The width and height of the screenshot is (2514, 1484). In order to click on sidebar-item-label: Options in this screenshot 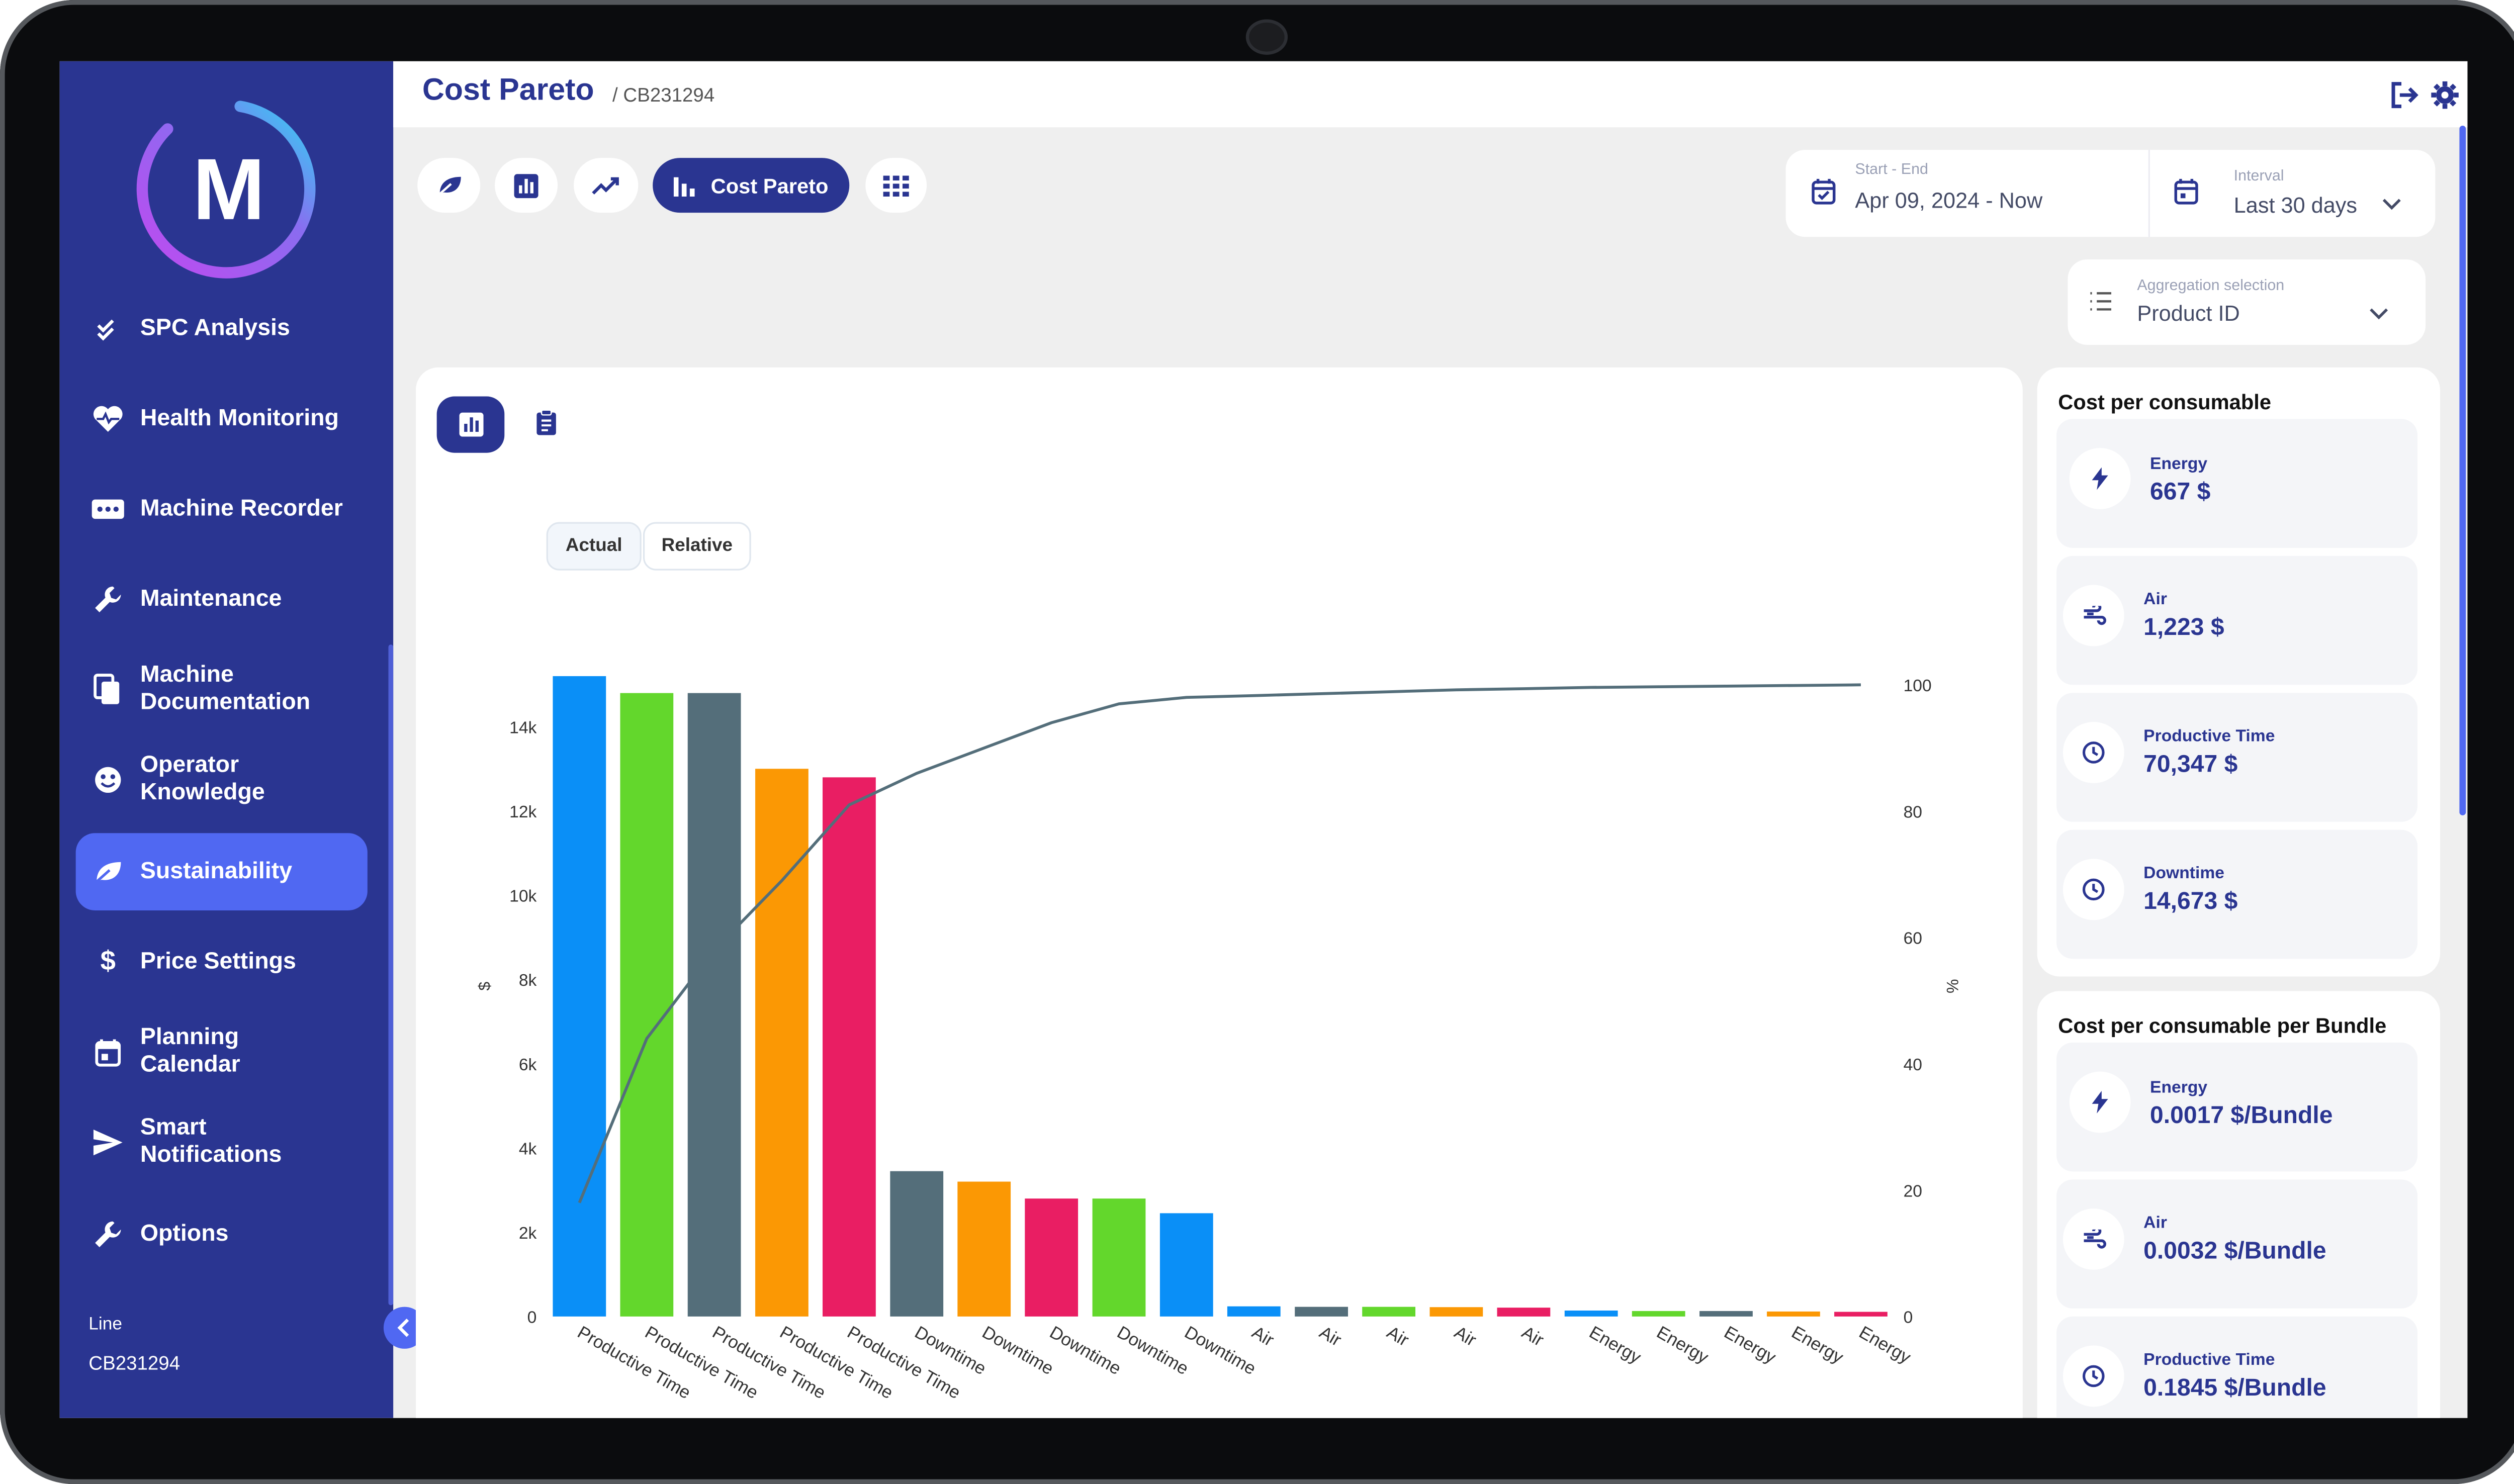, I will do `click(185, 1234)`.